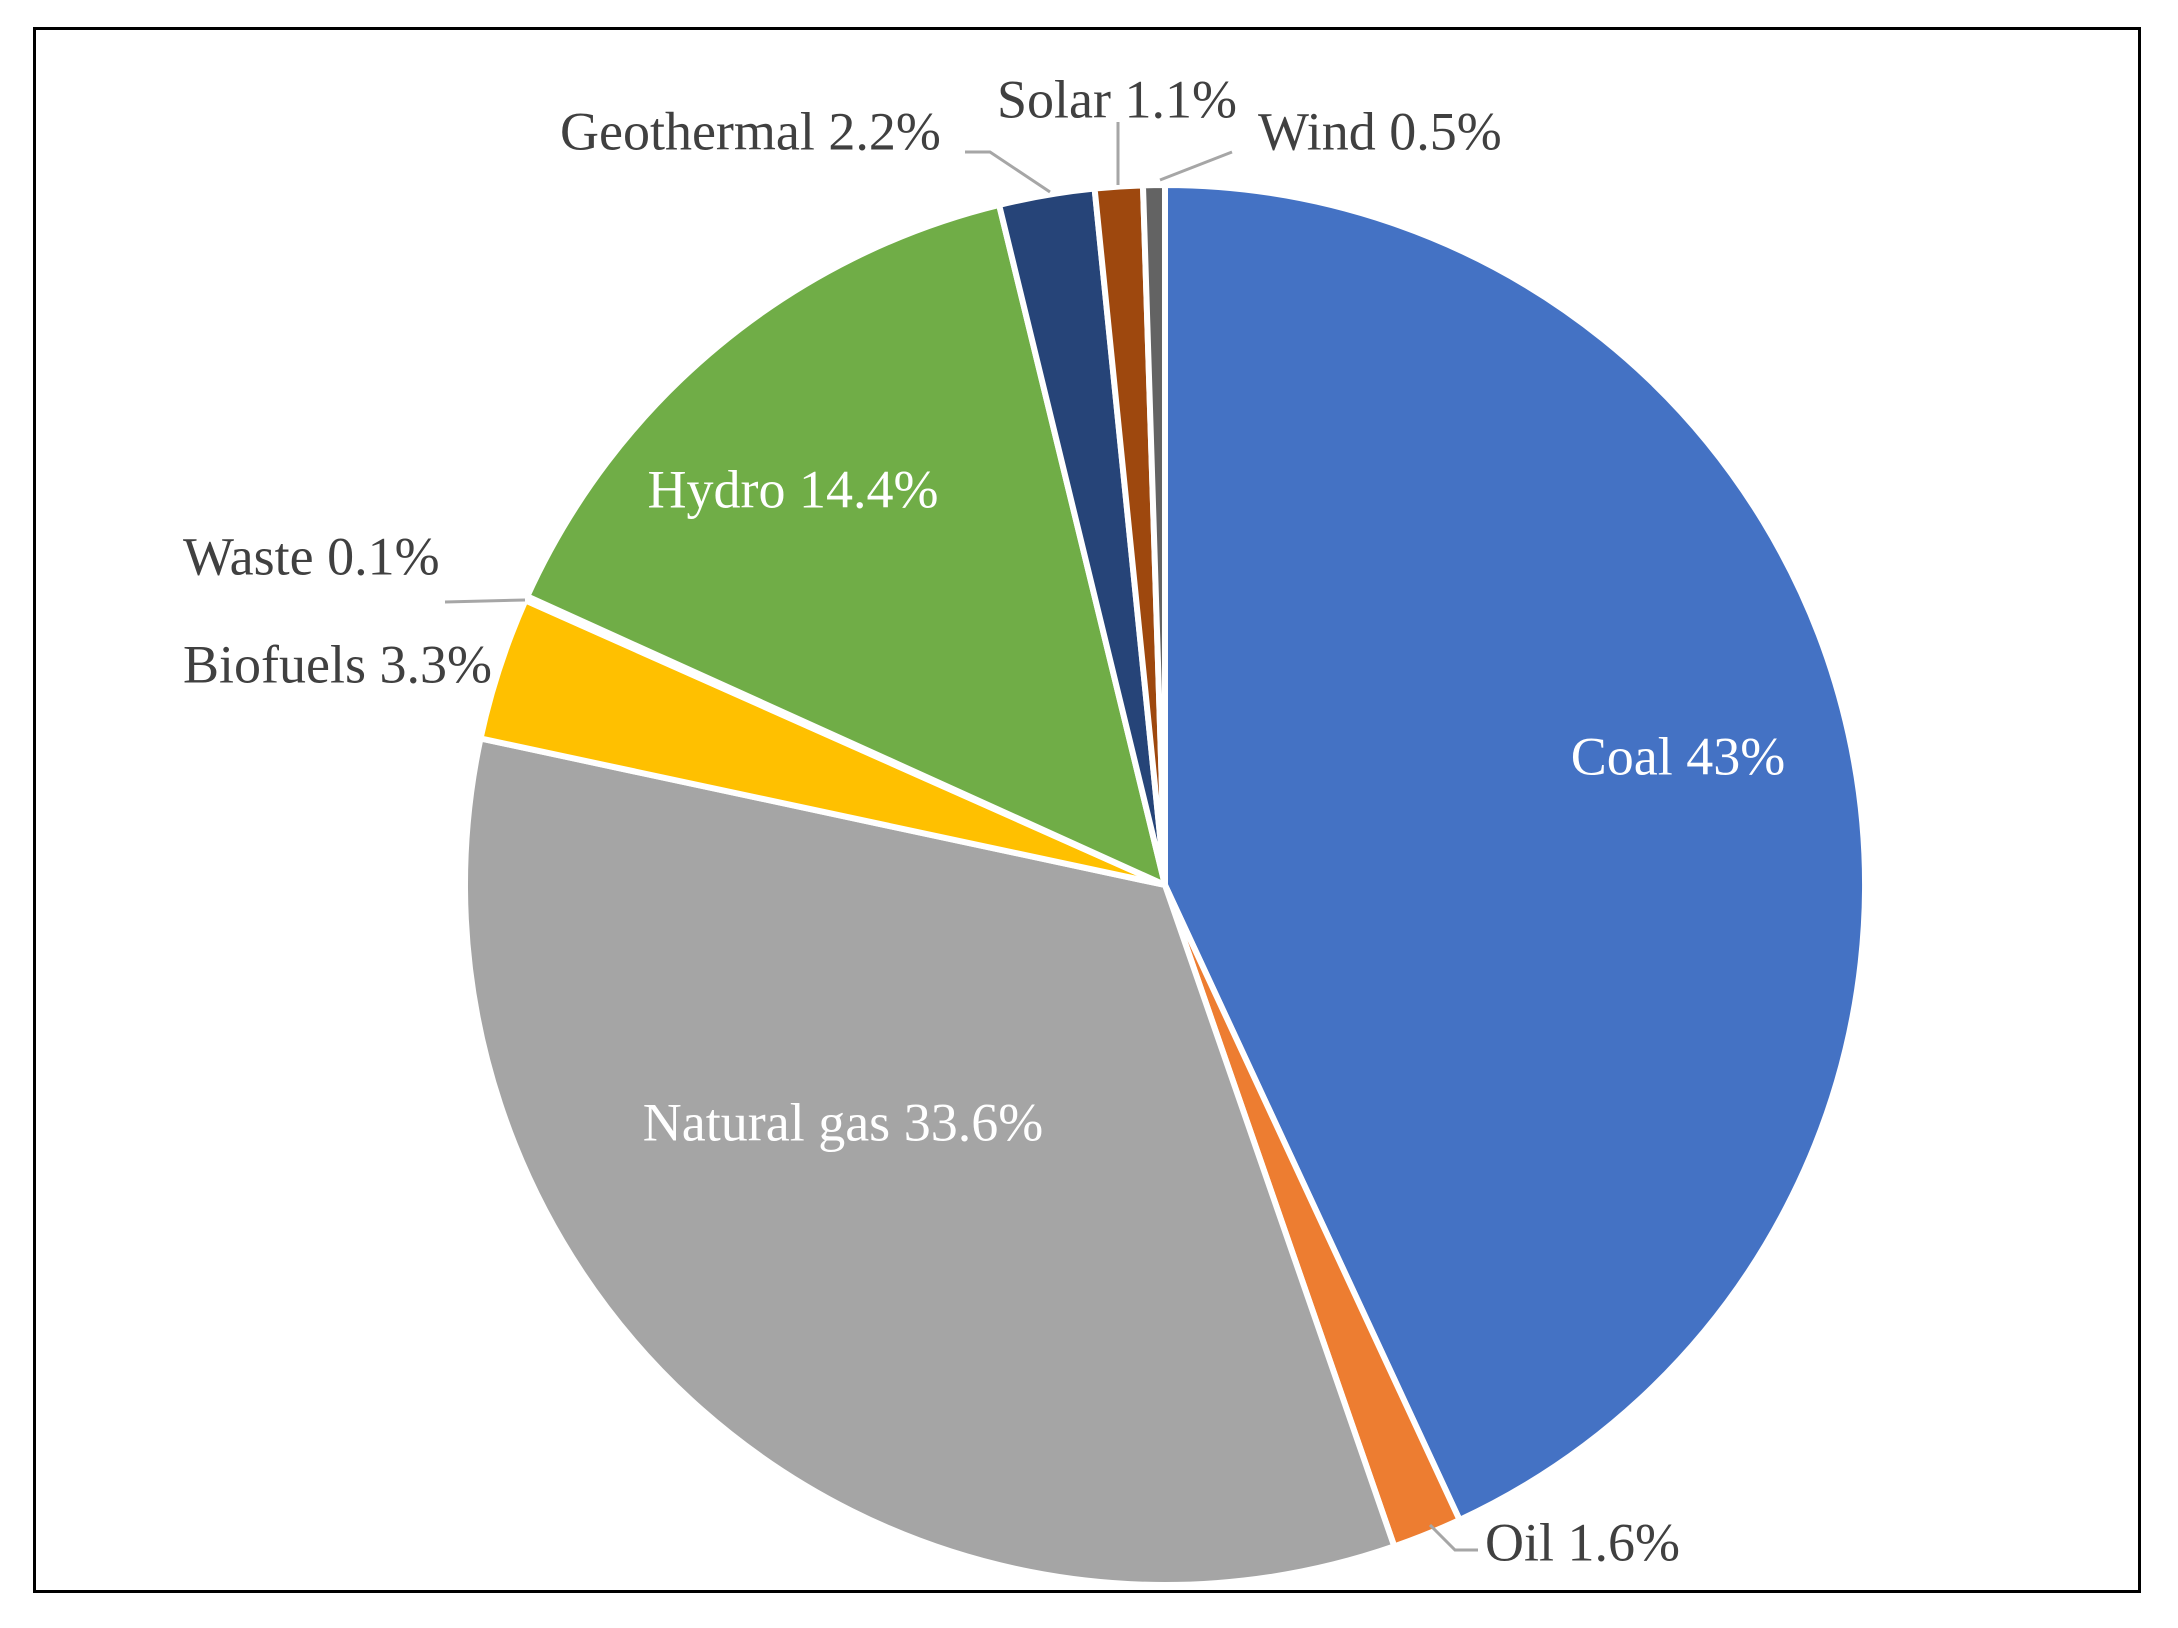  What do you see at coordinates (337, 664) in the screenshot?
I see `data-label-biofuels: Biofuels 3.3%` at bounding box center [337, 664].